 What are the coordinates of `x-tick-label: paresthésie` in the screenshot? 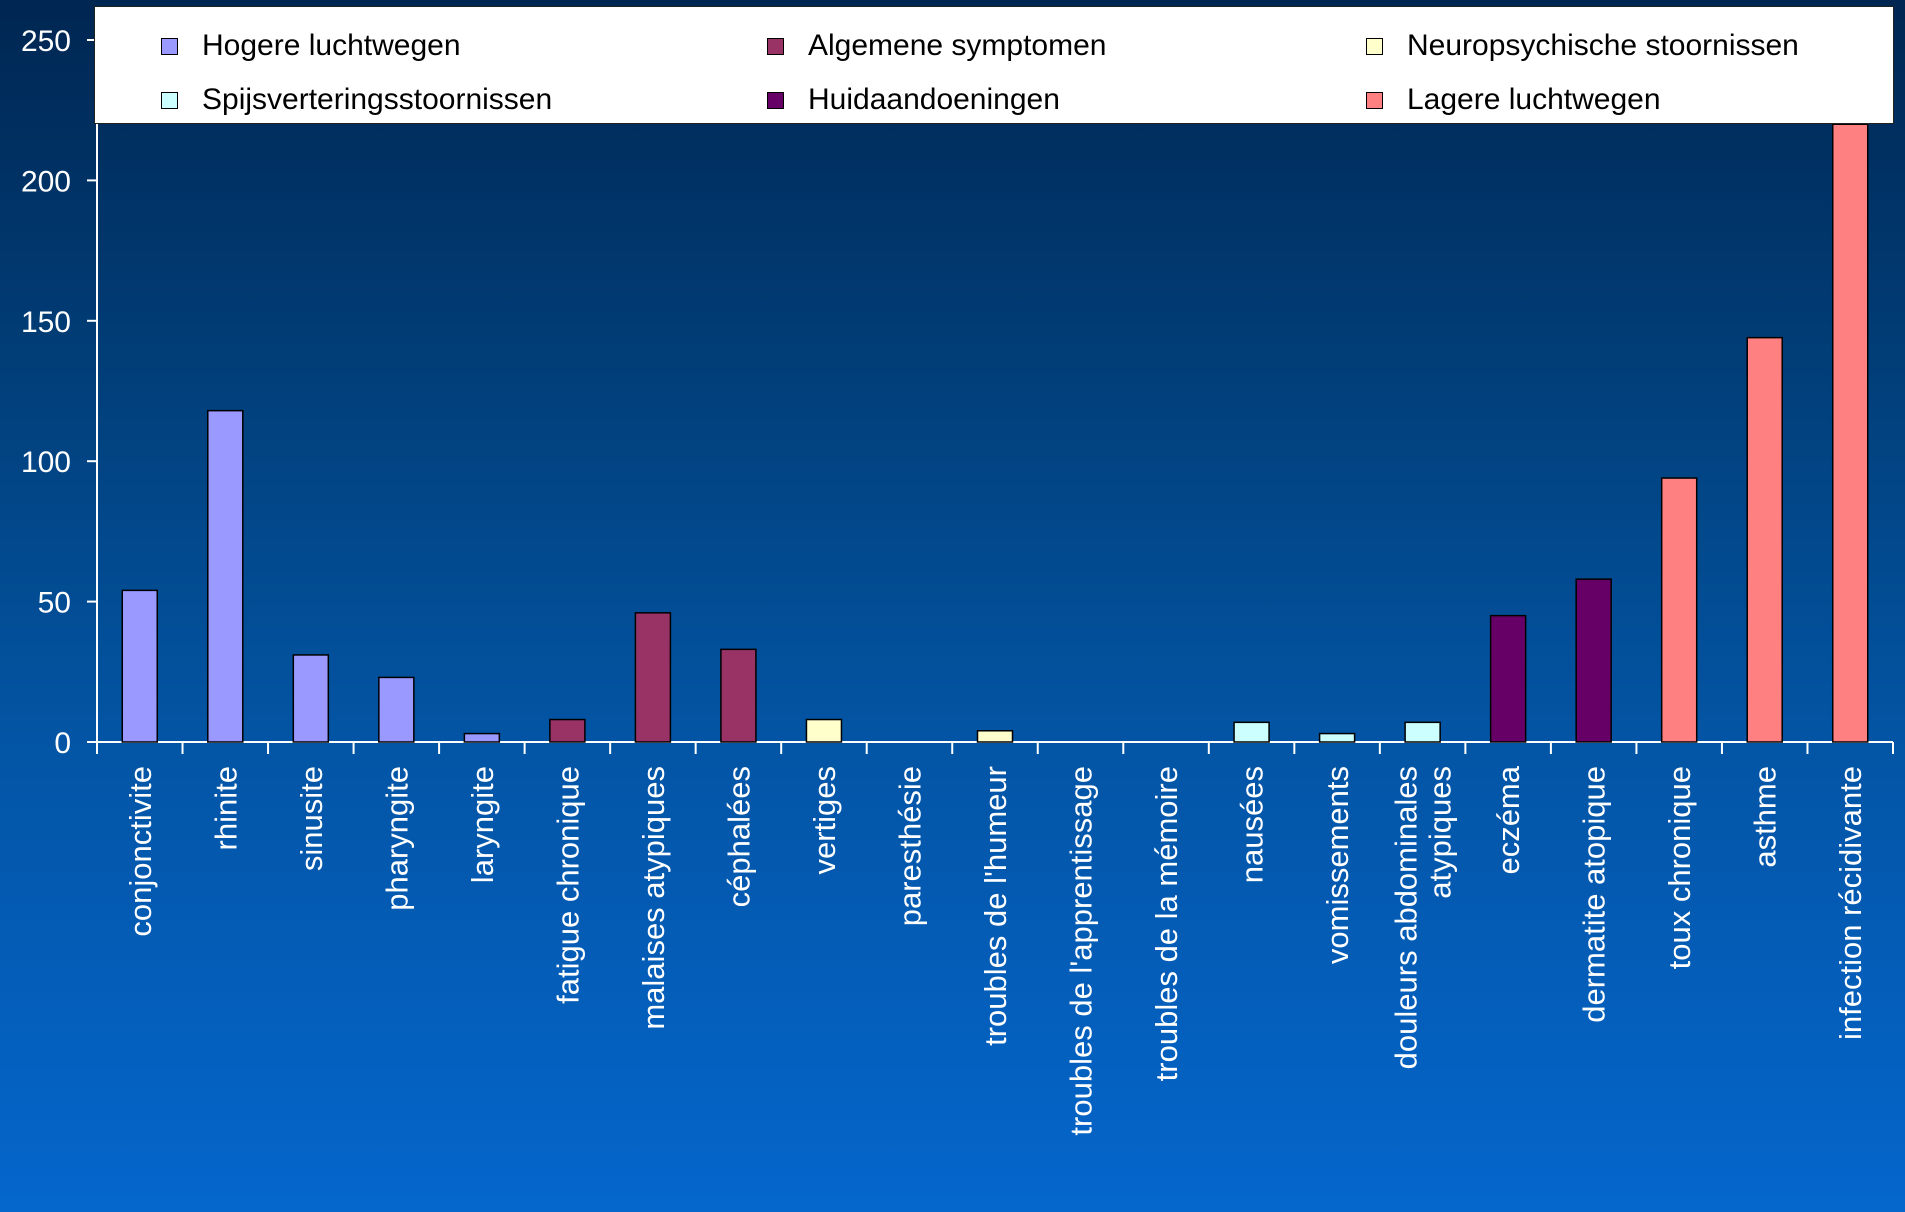 It's located at (909, 846).